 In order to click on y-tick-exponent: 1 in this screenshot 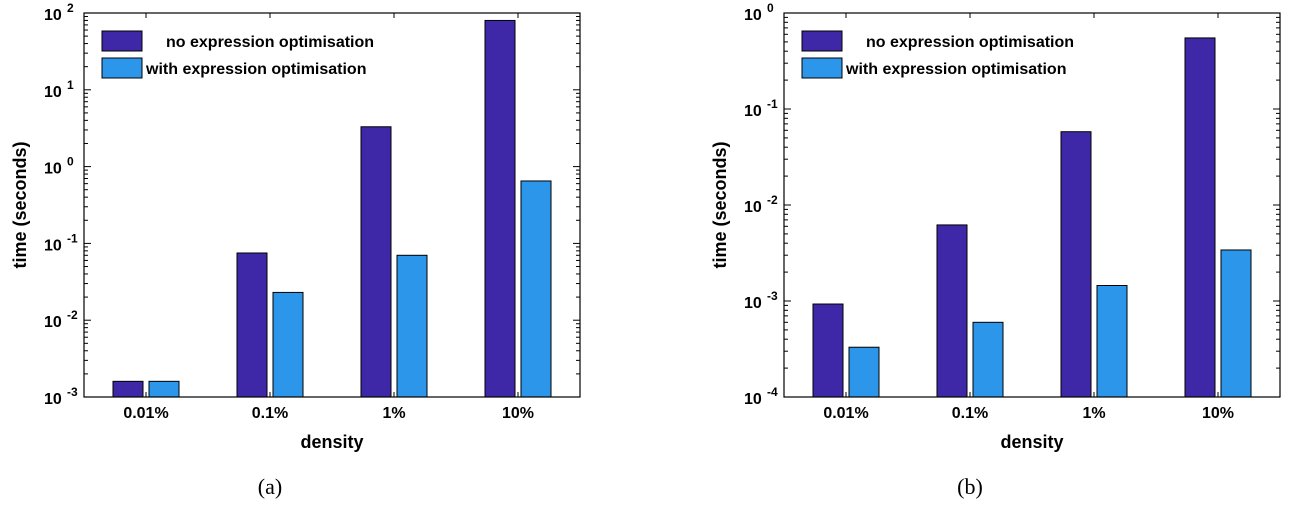, I will do `click(70, 85)`.